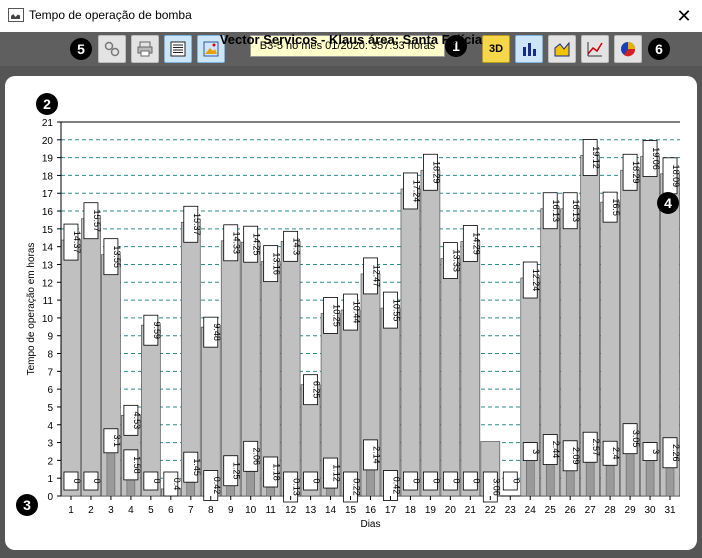 This screenshot has height=558, width=702. Describe the element at coordinates (50, 390) in the screenshot. I see `y-tick-label: 6` at that location.